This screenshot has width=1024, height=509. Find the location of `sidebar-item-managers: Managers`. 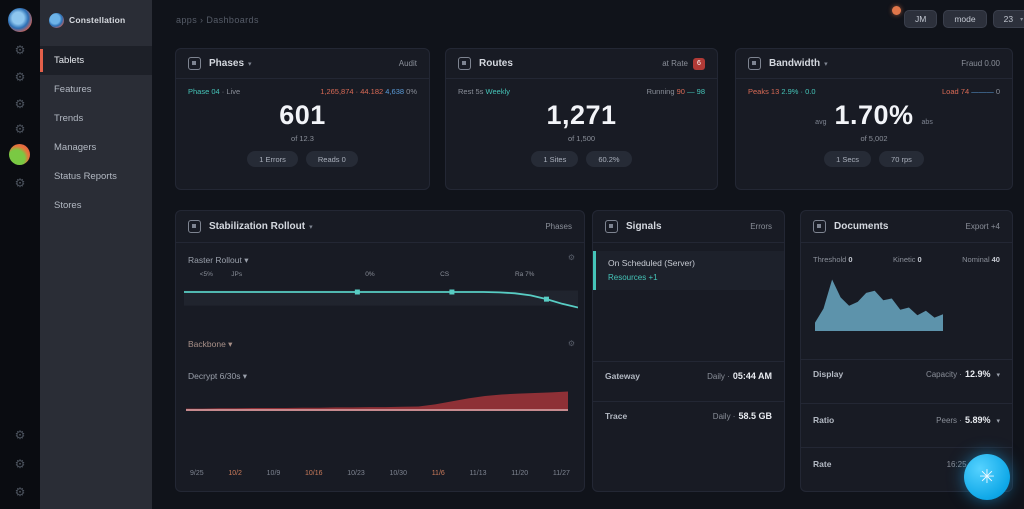

sidebar-item-managers: Managers is located at coordinates (96, 147).